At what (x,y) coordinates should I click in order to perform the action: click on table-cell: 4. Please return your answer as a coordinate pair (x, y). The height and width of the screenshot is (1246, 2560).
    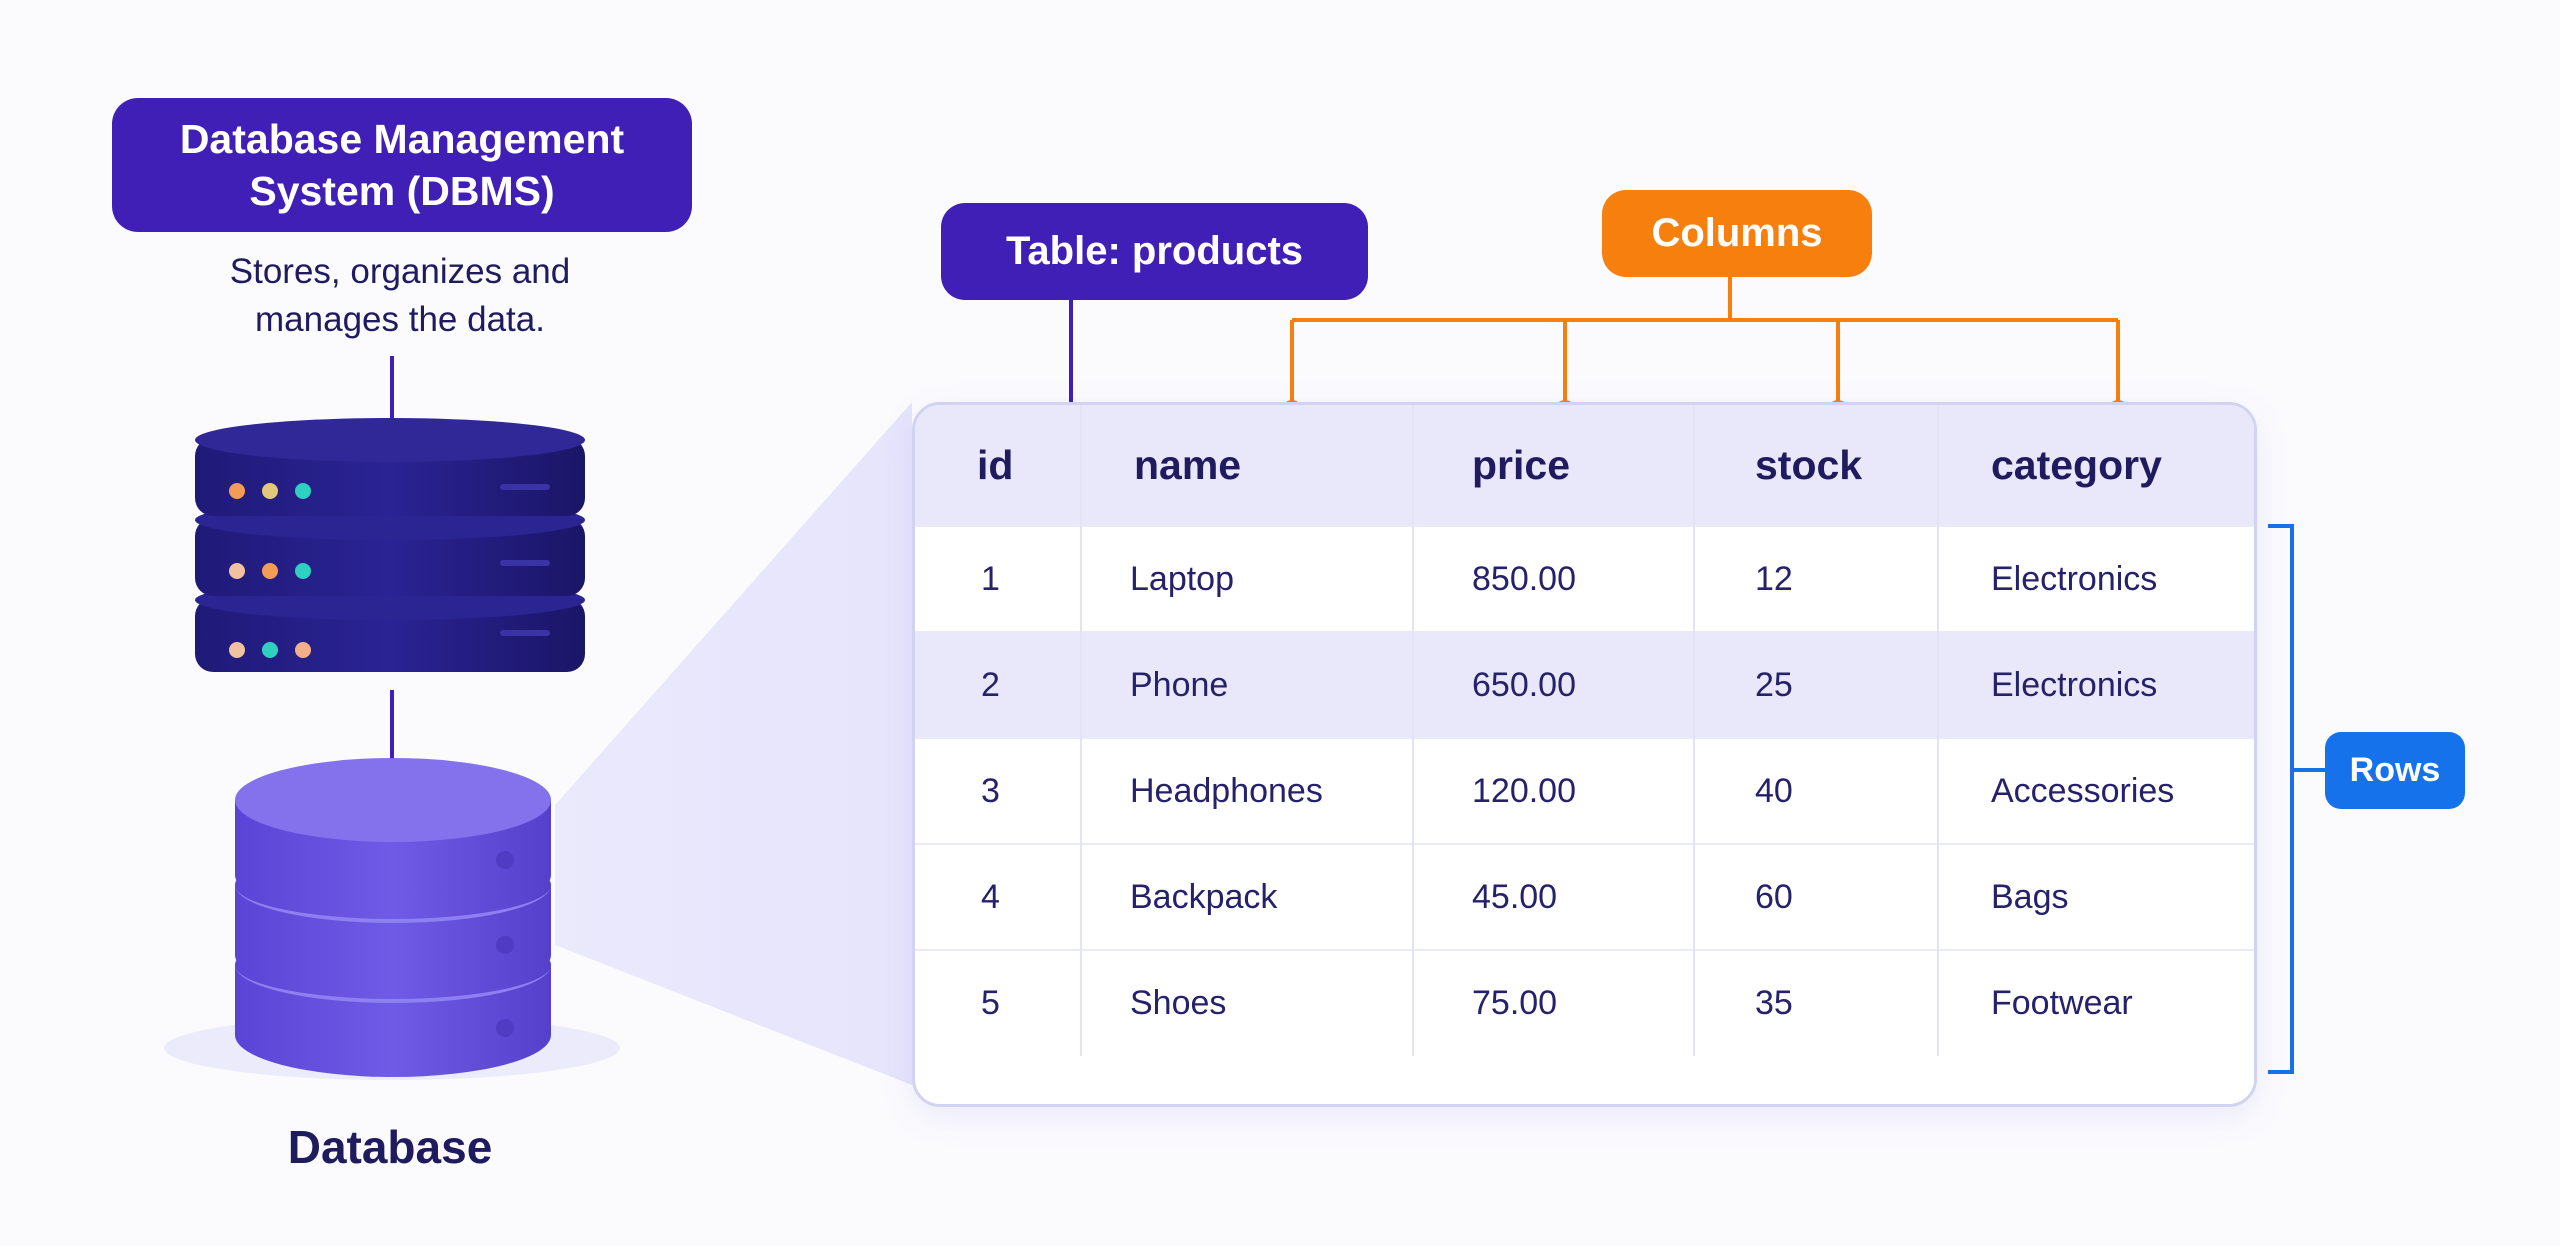
    Looking at the image, I should click on (998, 896).